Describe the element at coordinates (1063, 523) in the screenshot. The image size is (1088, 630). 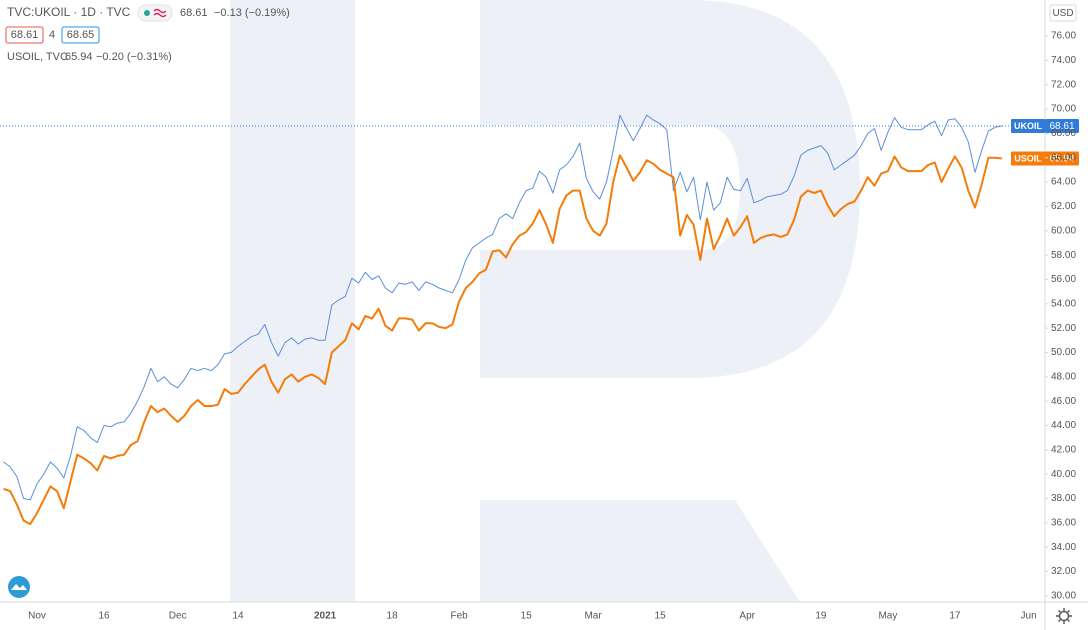
I see `y-tick-label: 36.00` at that location.